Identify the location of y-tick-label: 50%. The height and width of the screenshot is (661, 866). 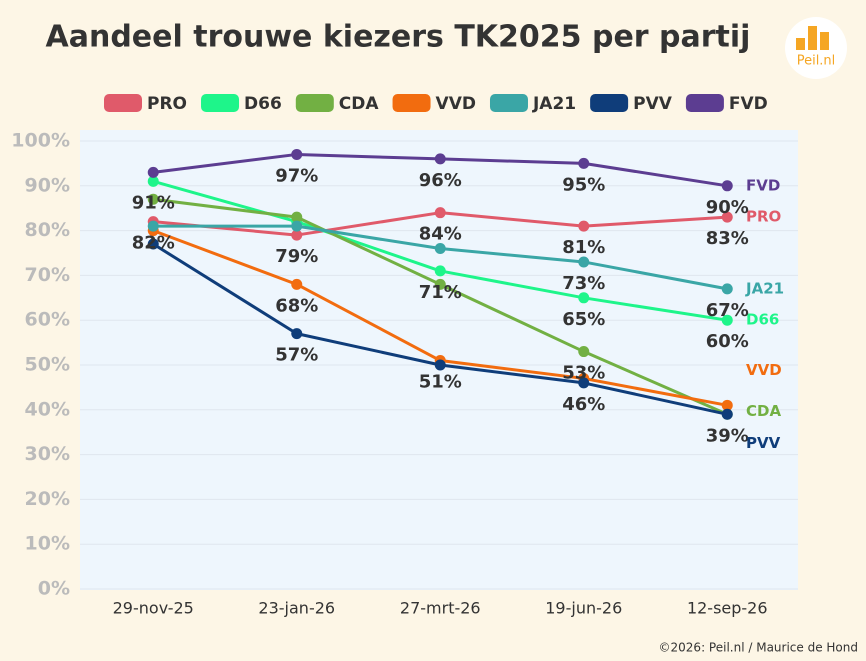
(47, 365).